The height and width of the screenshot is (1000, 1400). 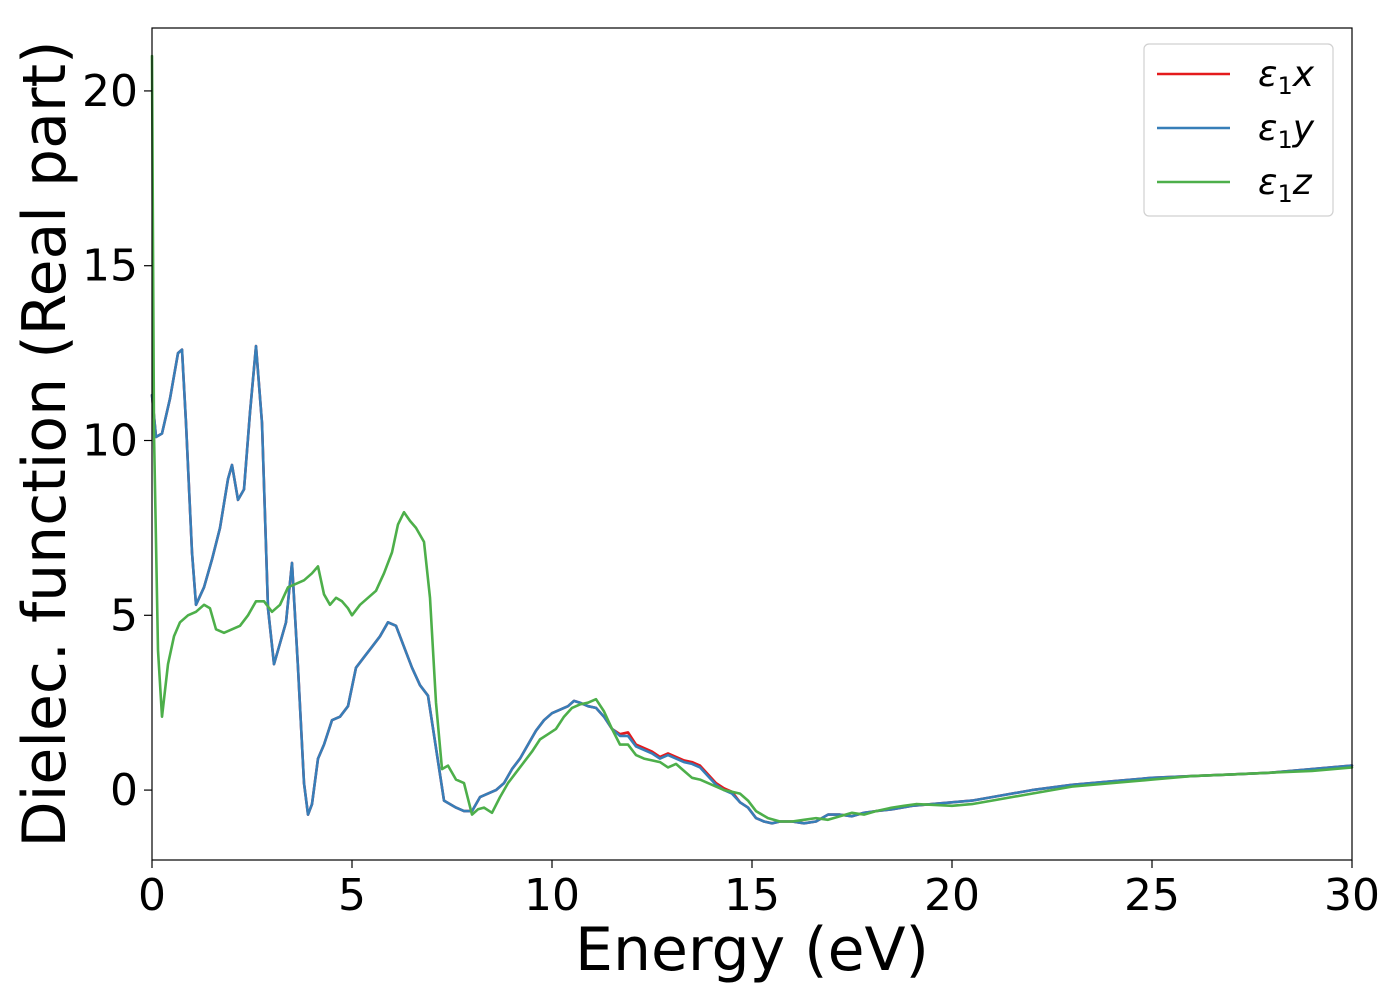 I want to click on legend-variable: x, so click(x=1303, y=74).